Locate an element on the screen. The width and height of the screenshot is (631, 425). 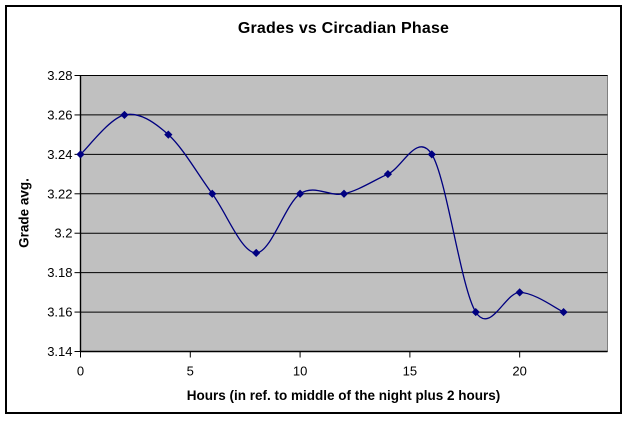
y-tick-label: 3.28 is located at coordinates (59, 75).